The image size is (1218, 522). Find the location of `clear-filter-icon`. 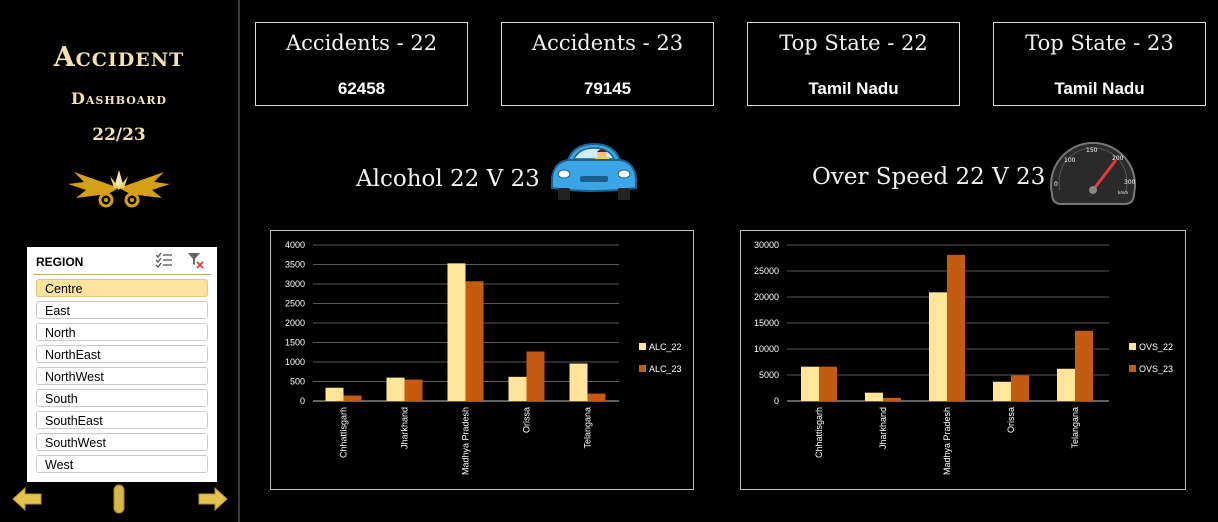

clear-filter-icon is located at coordinates (196, 263).